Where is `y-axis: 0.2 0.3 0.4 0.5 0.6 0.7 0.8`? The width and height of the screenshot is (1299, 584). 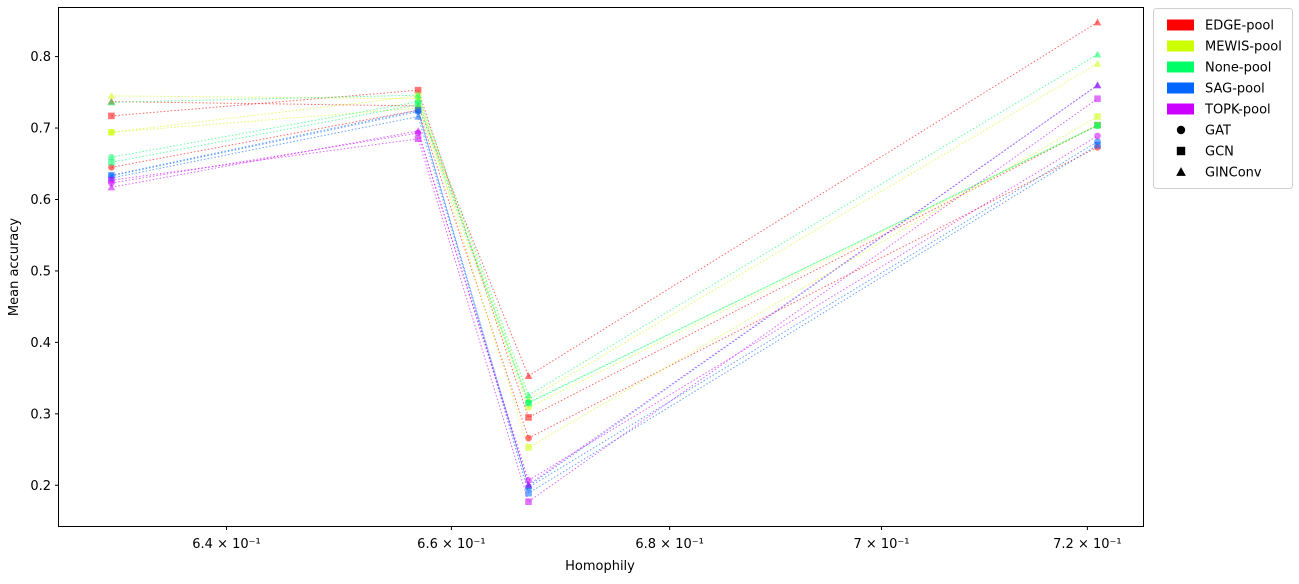 y-axis: 0.2 0.3 0.4 0.5 0.6 0.7 0.8 is located at coordinates (44, 272).